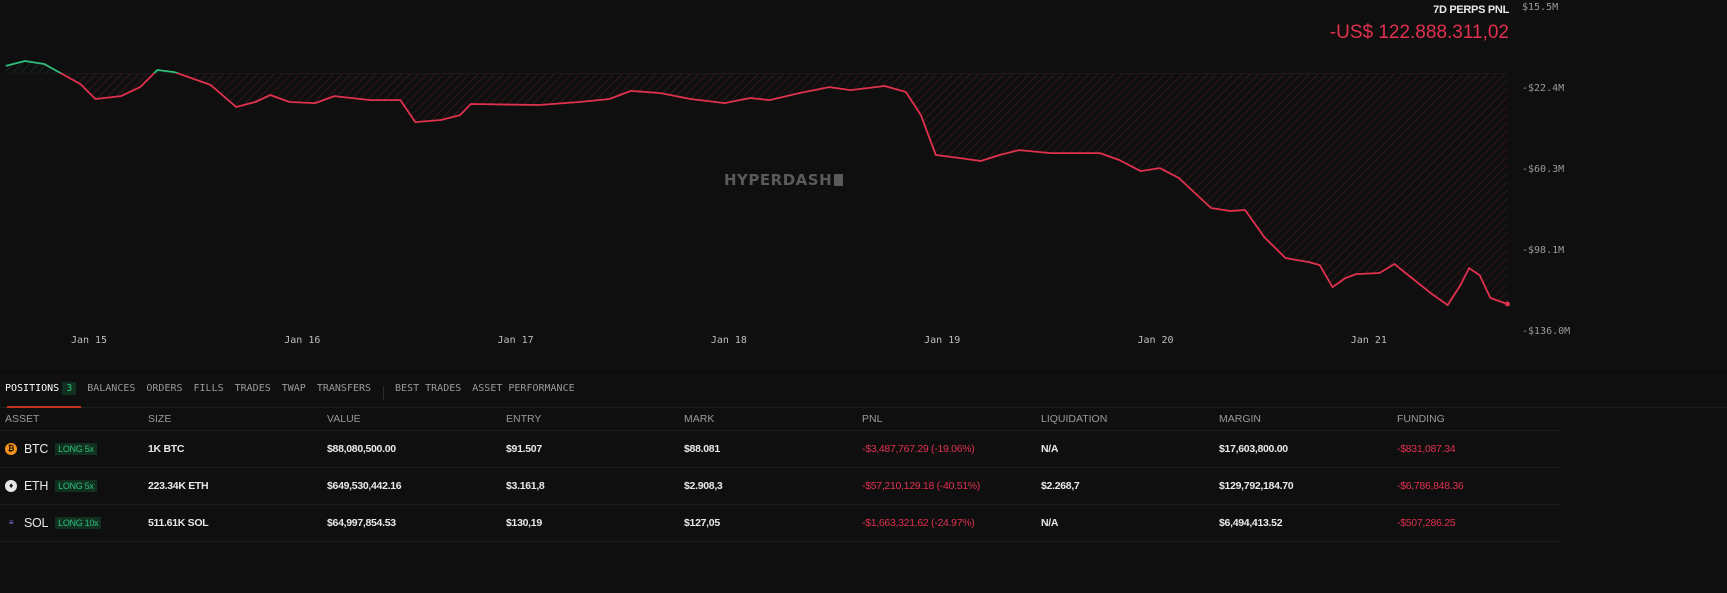 The image size is (1727, 593). I want to click on y-tick-label: $15.5M, so click(1540, 7).